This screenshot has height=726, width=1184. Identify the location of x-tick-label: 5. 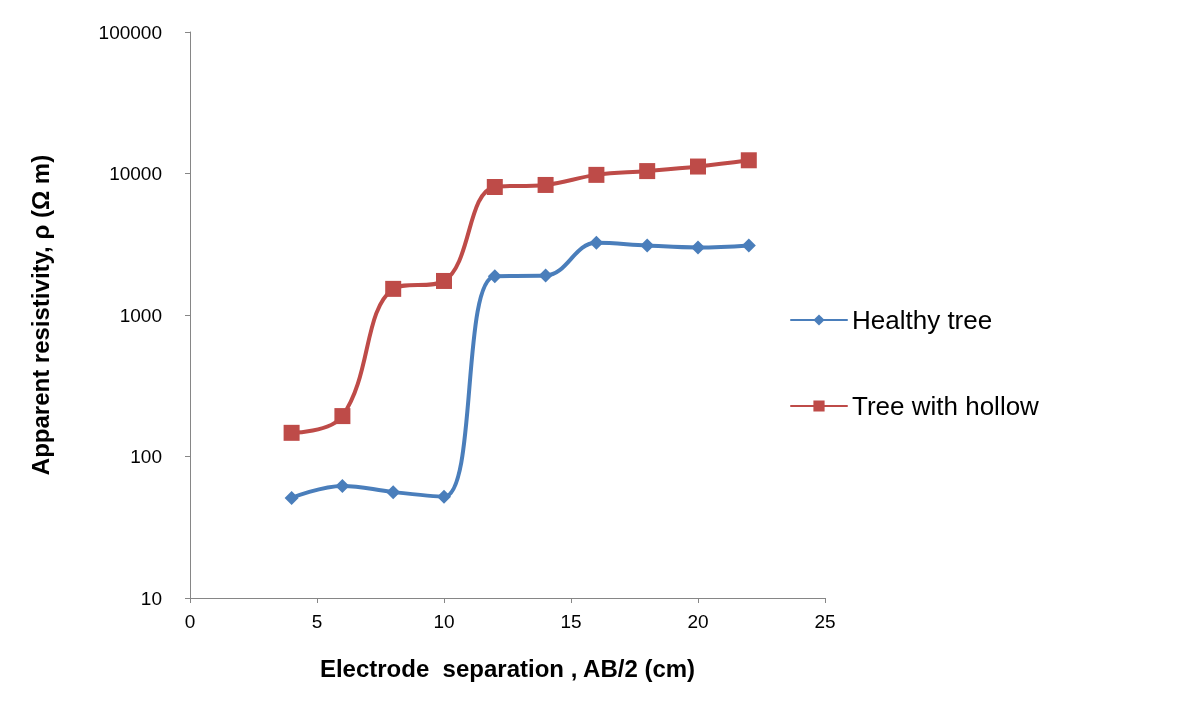
(317, 621).